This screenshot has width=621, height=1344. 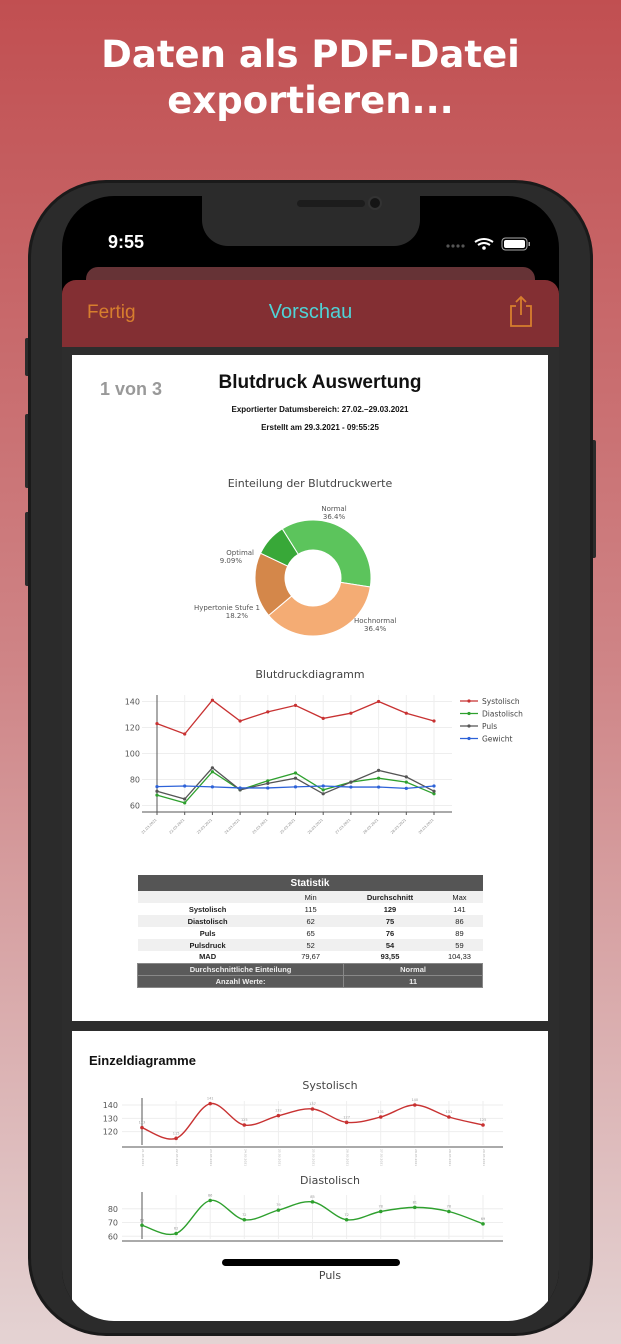 I want to click on wifi-icon, so click(x=484, y=242).